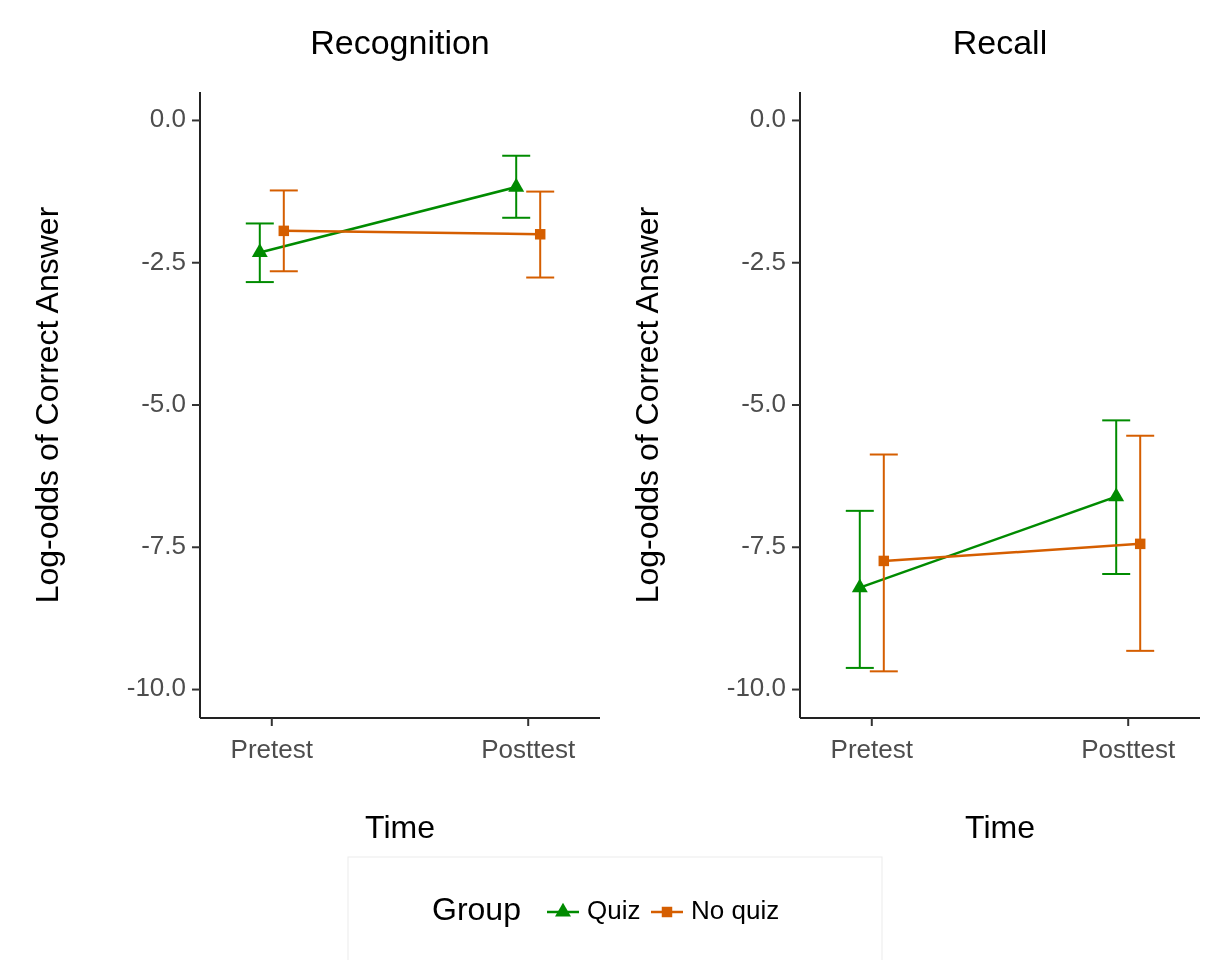  What do you see at coordinates (400, 41) in the screenshot?
I see `chart-title: Recognition` at bounding box center [400, 41].